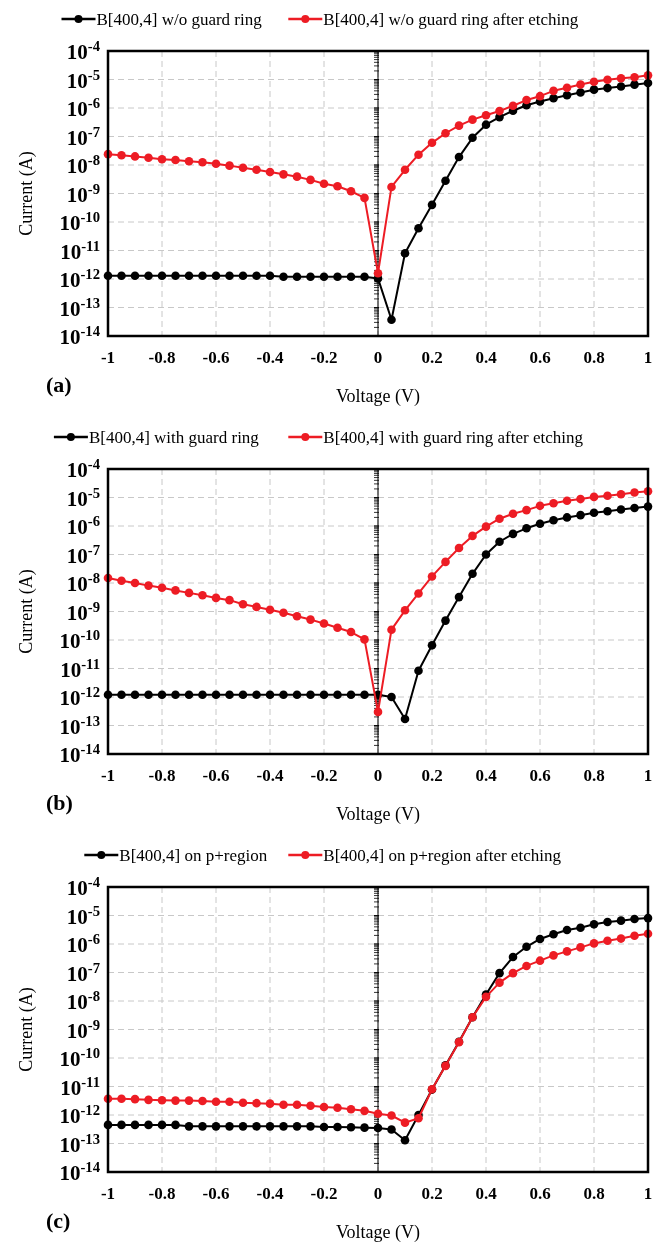 This screenshot has width=663, height=1258. What do you see at coordinates (324, 1193) in the screenshot?
I see `x-tick-label: -0.2` at bounding box center [324, 1193].